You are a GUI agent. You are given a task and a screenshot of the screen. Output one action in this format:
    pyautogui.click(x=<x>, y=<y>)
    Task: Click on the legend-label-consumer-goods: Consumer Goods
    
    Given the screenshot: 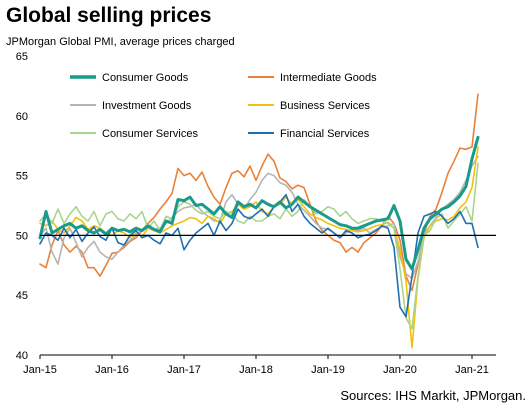 What is the action you would take?
    pyautogui.click(x=145, y=78)
    